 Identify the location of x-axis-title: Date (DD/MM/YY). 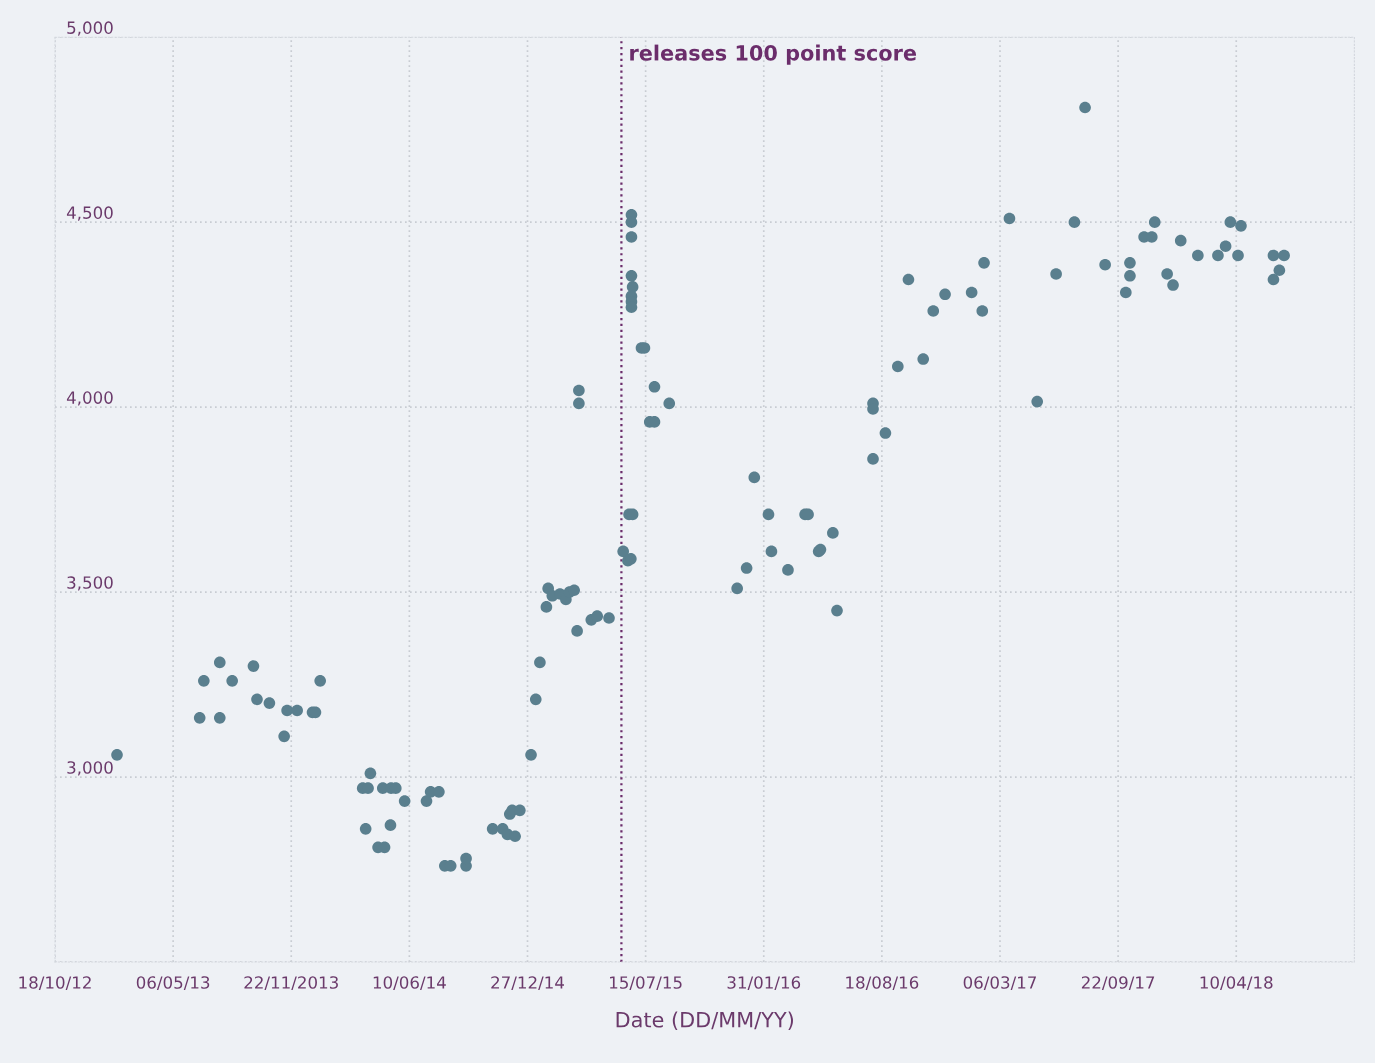
(704, 1021).